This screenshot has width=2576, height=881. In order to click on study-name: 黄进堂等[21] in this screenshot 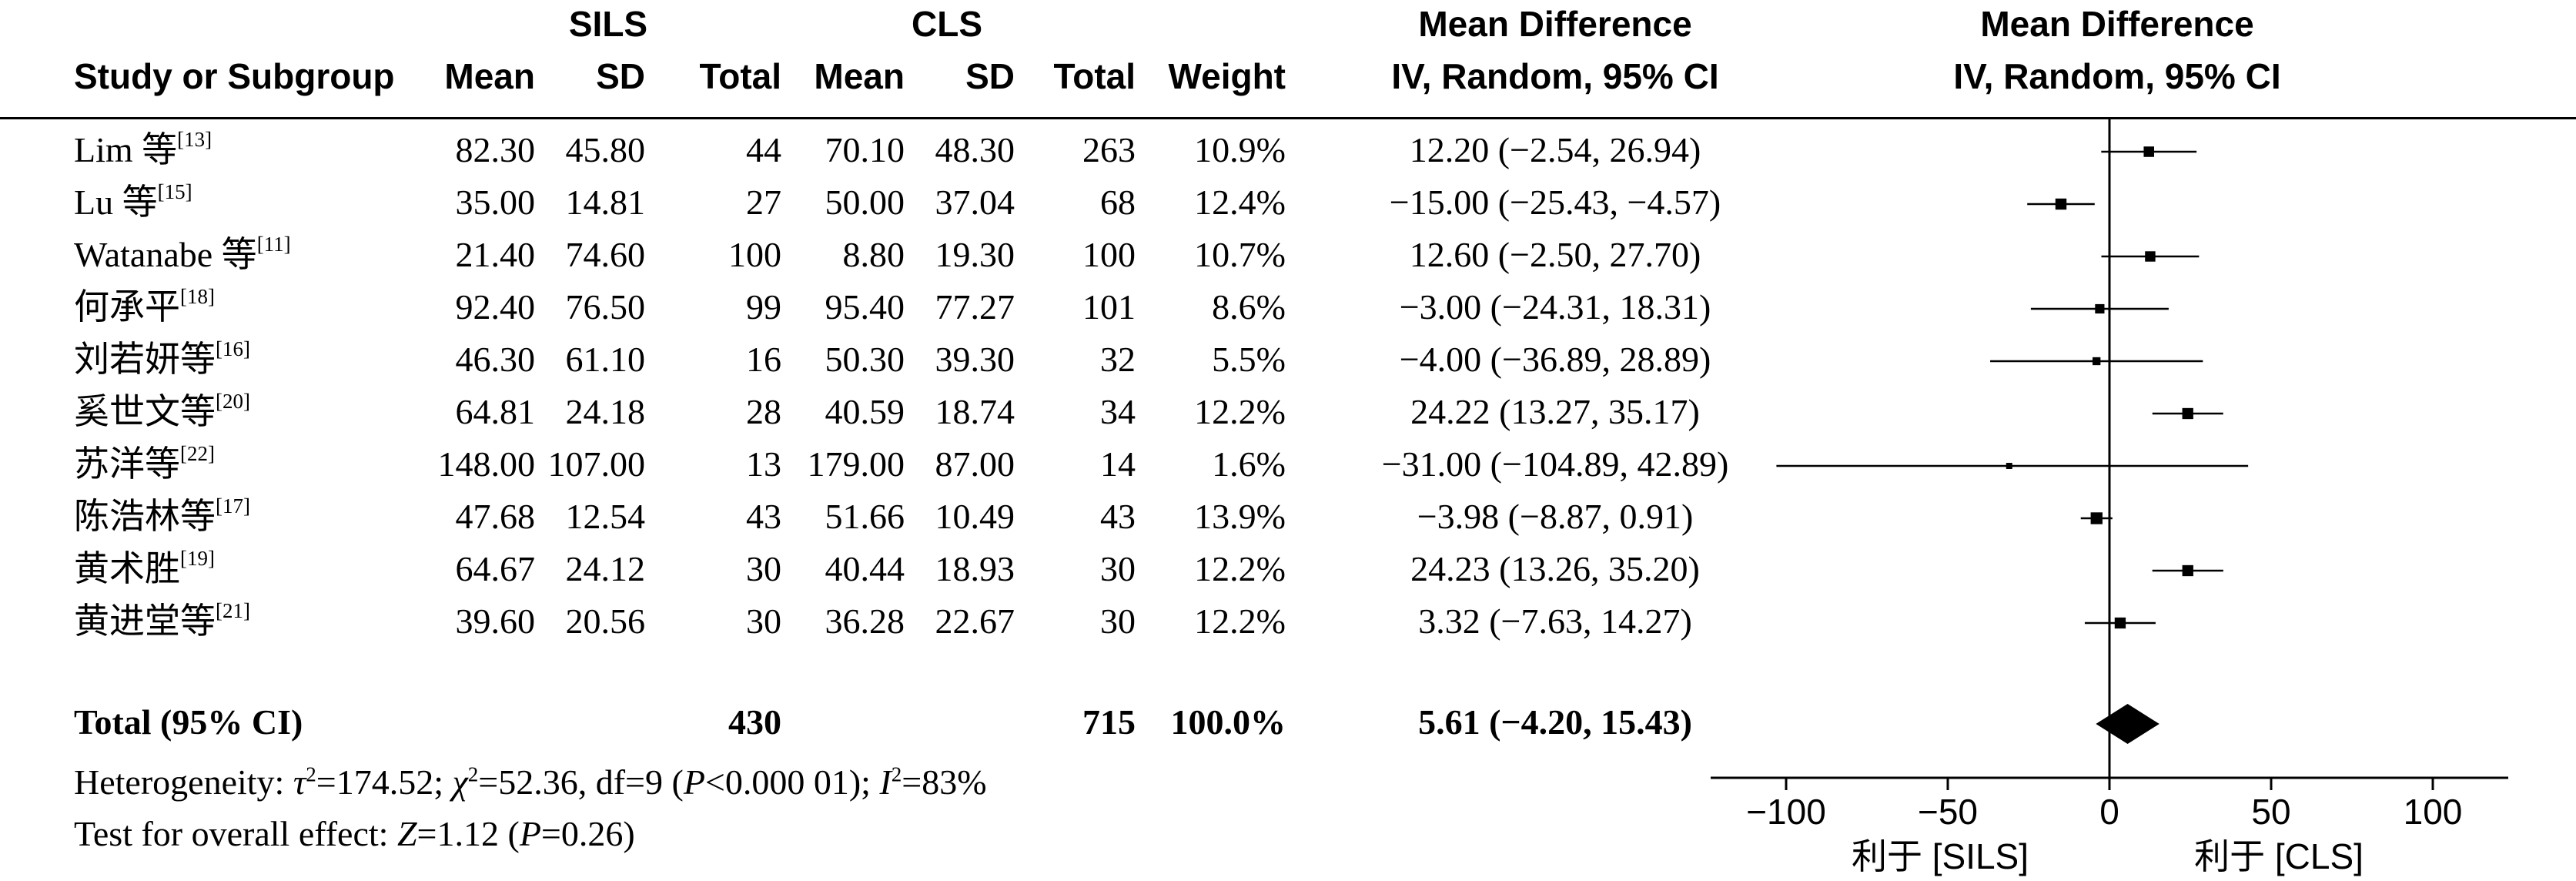, I will do `click(162, 619)`.